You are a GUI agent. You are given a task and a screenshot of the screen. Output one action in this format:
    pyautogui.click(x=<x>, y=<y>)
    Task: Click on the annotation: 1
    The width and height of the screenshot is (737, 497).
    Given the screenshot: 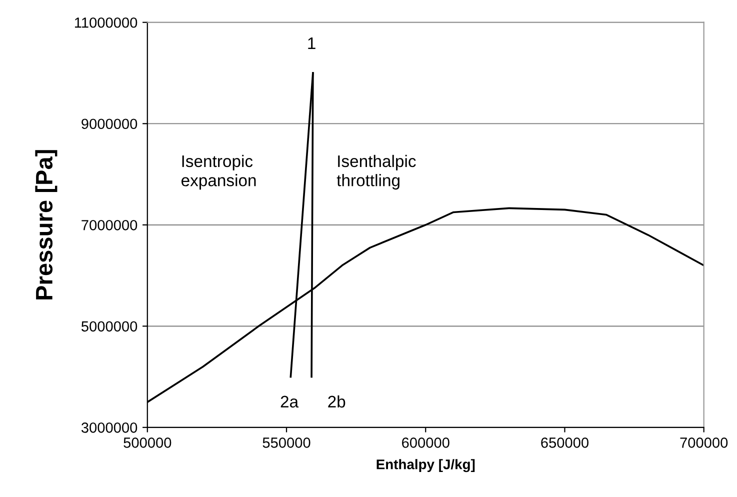 What is the action you would take?
    pyautogui.click(x=312, y=43)
    